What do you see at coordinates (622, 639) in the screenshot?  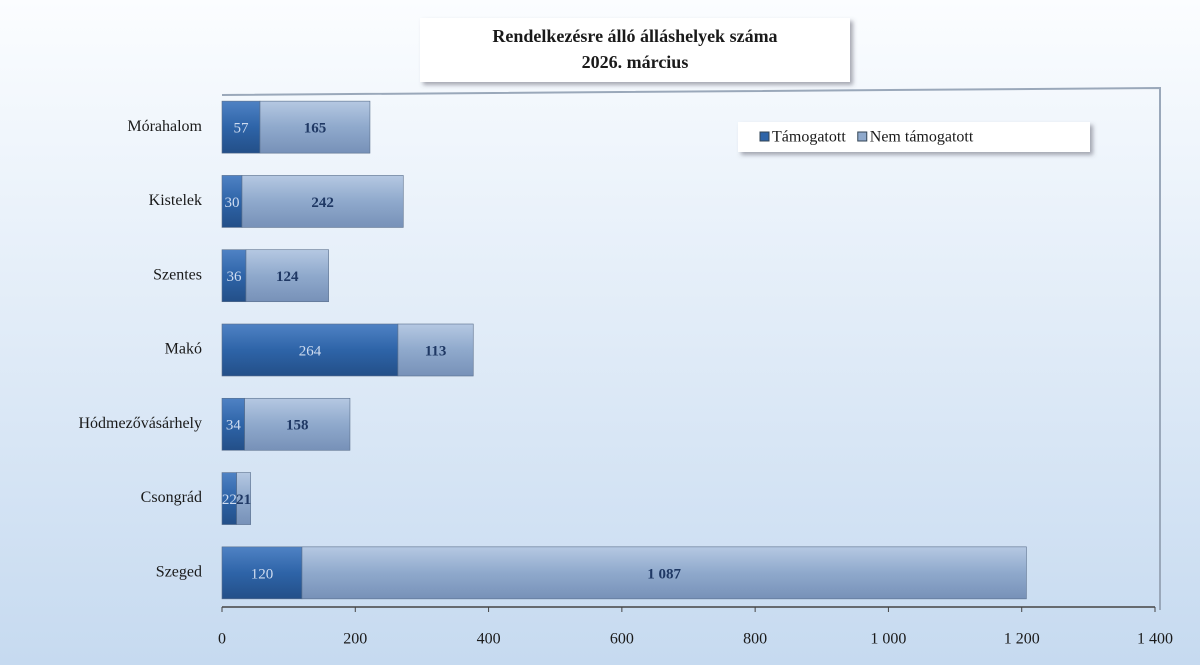 I see `x-tick-label: 600` at bounding box center [622, 639].